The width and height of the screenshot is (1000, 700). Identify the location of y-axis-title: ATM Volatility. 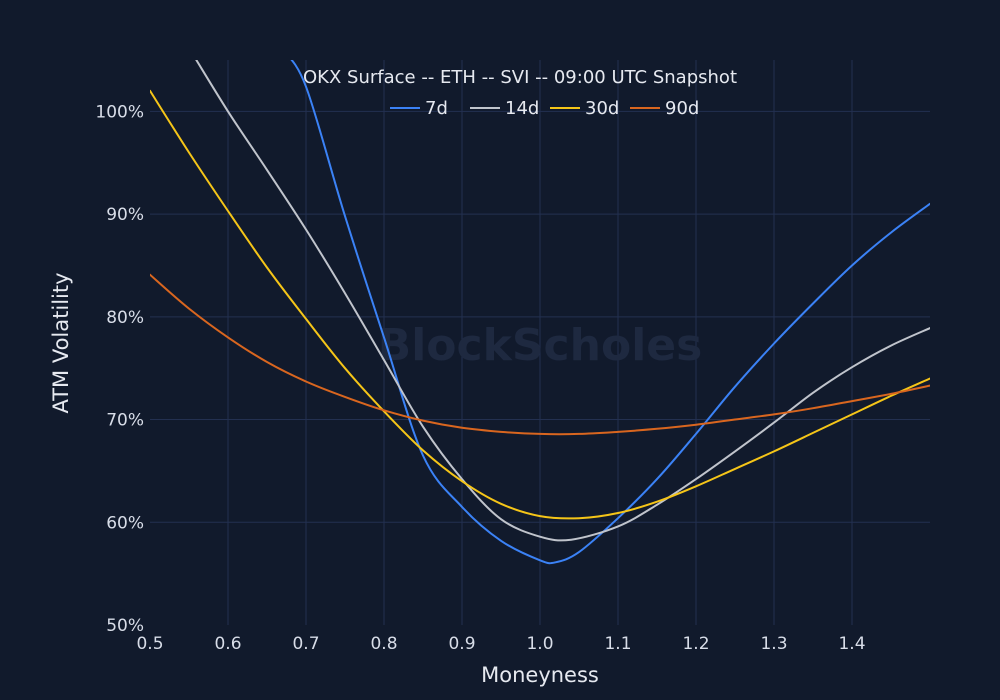
(61, 342).